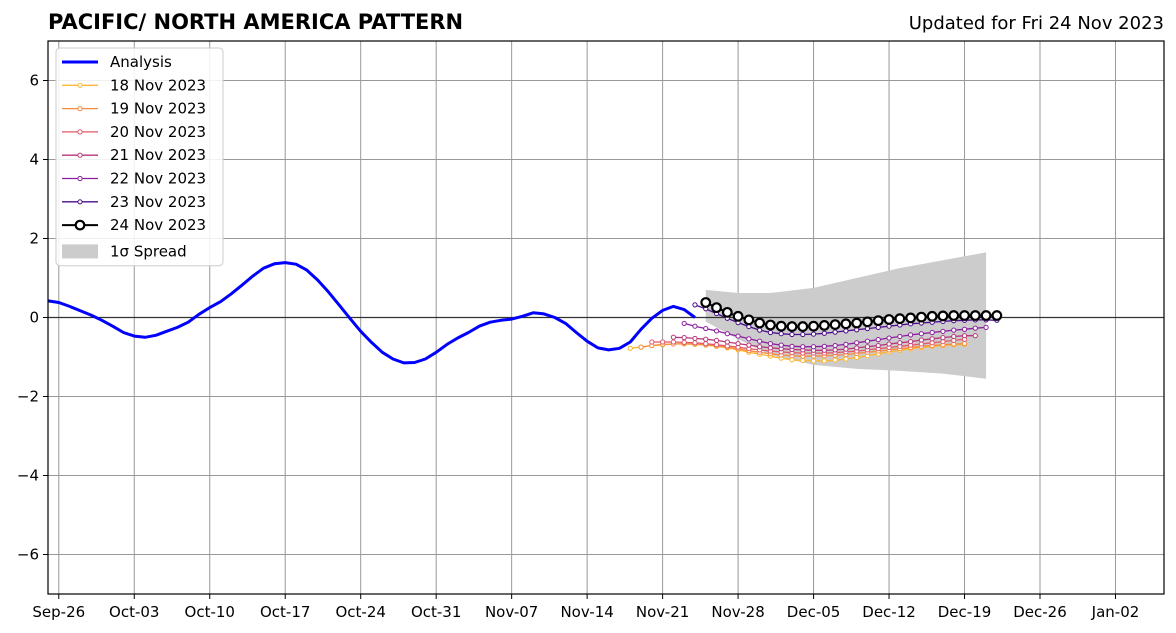  What do you see at coordinates (360, 612) in the screenshot?
I see `x-tick-label: Oct-24` at bounding box center [360, 612].